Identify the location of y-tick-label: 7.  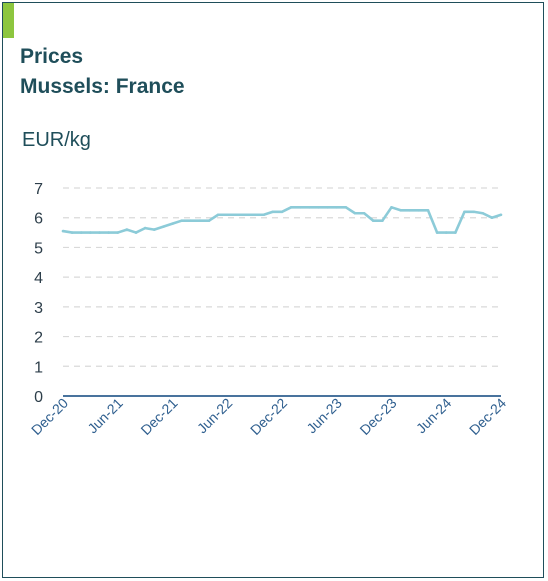
(38, 189).